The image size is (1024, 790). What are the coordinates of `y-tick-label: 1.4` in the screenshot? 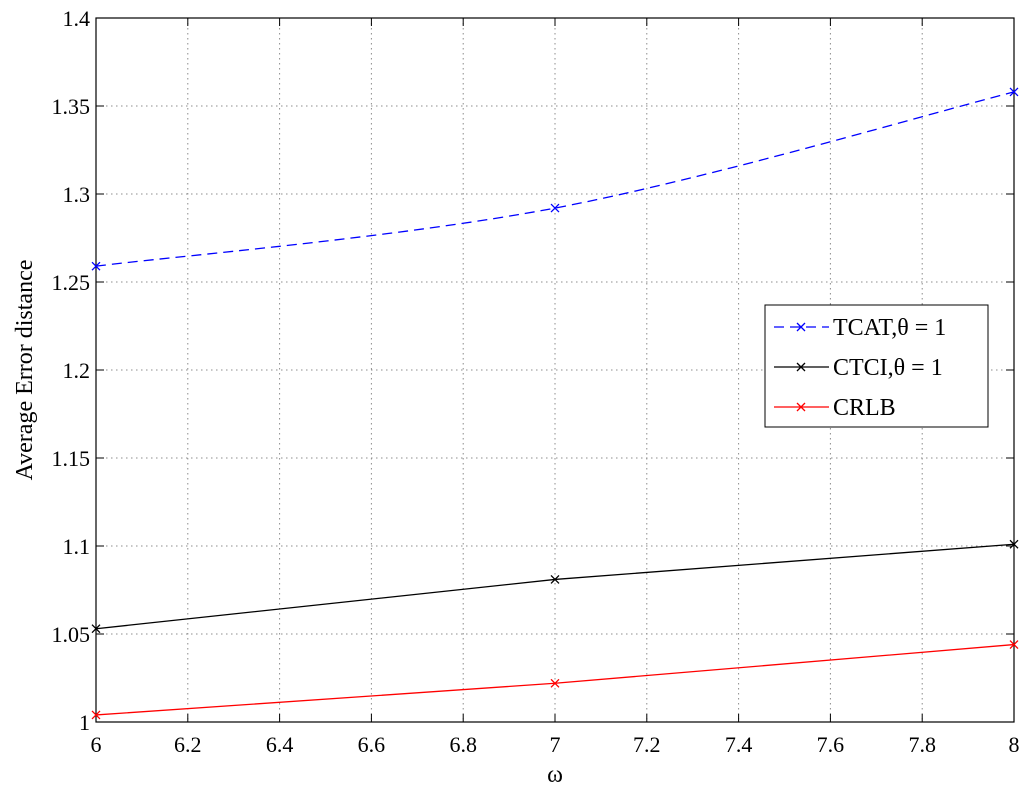 It's located at (77, 18).